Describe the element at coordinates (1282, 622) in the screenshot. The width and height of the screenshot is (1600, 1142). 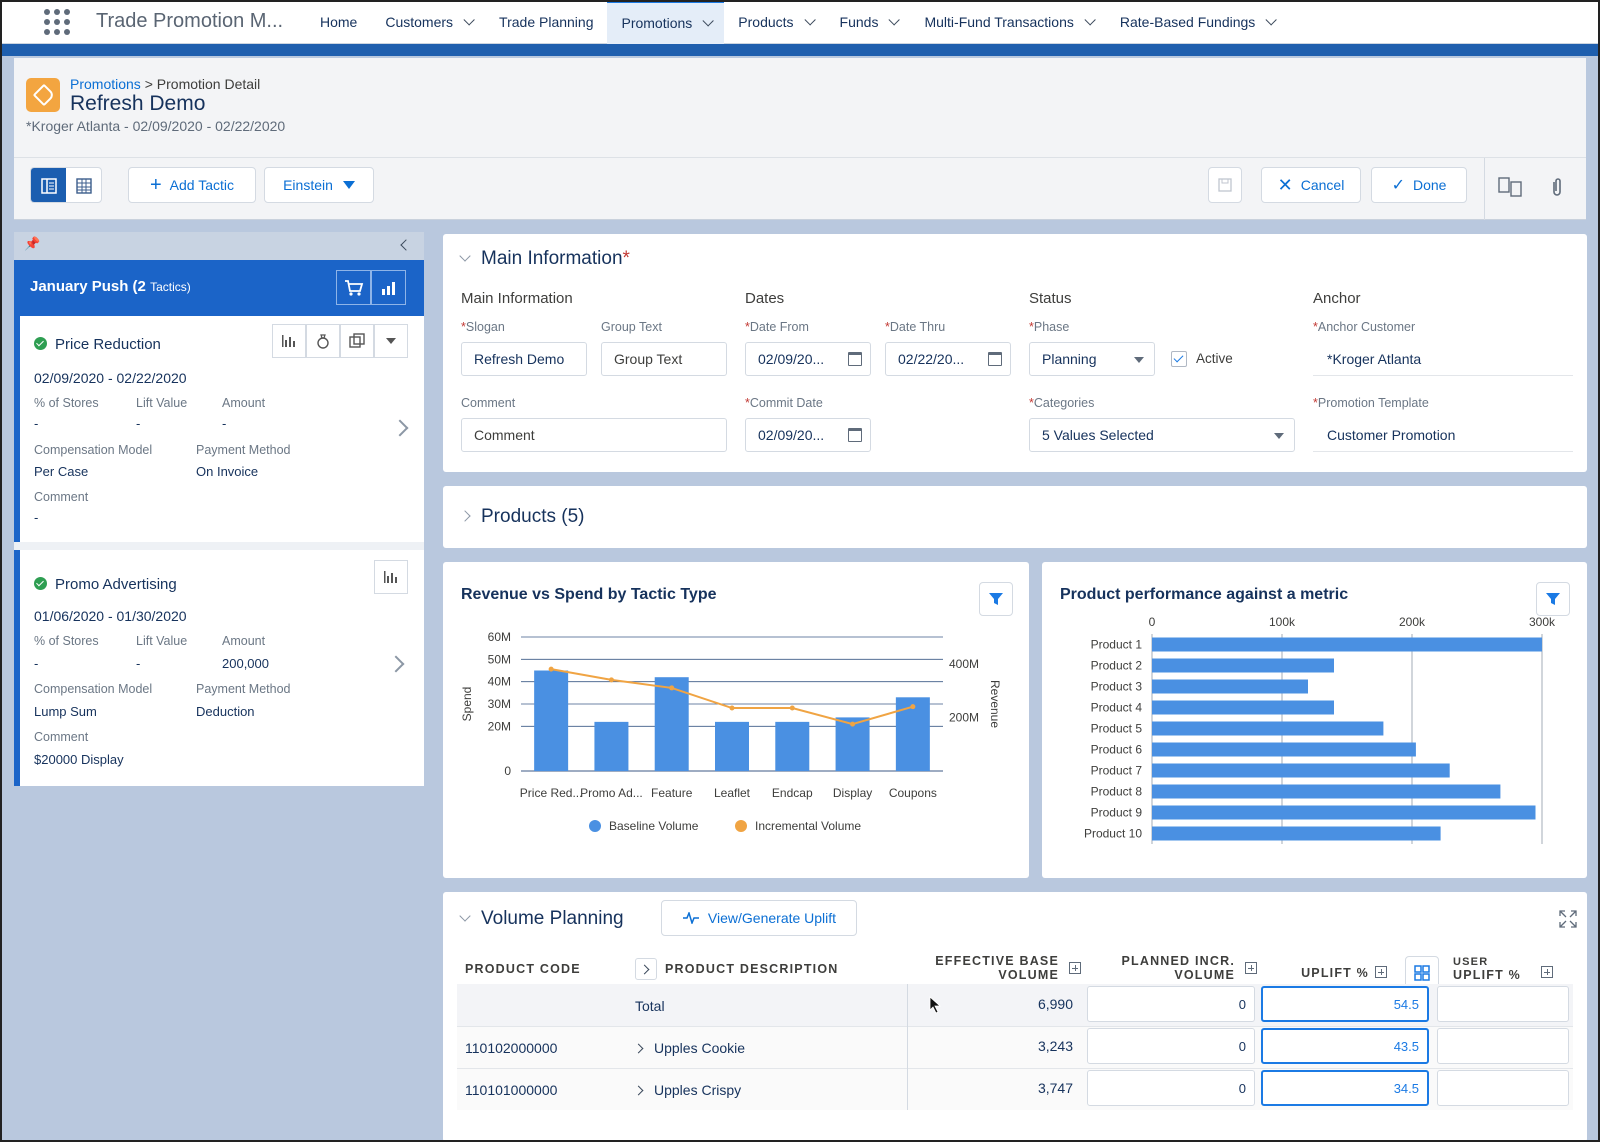
I see `x-tick-label: 100k` at that location.